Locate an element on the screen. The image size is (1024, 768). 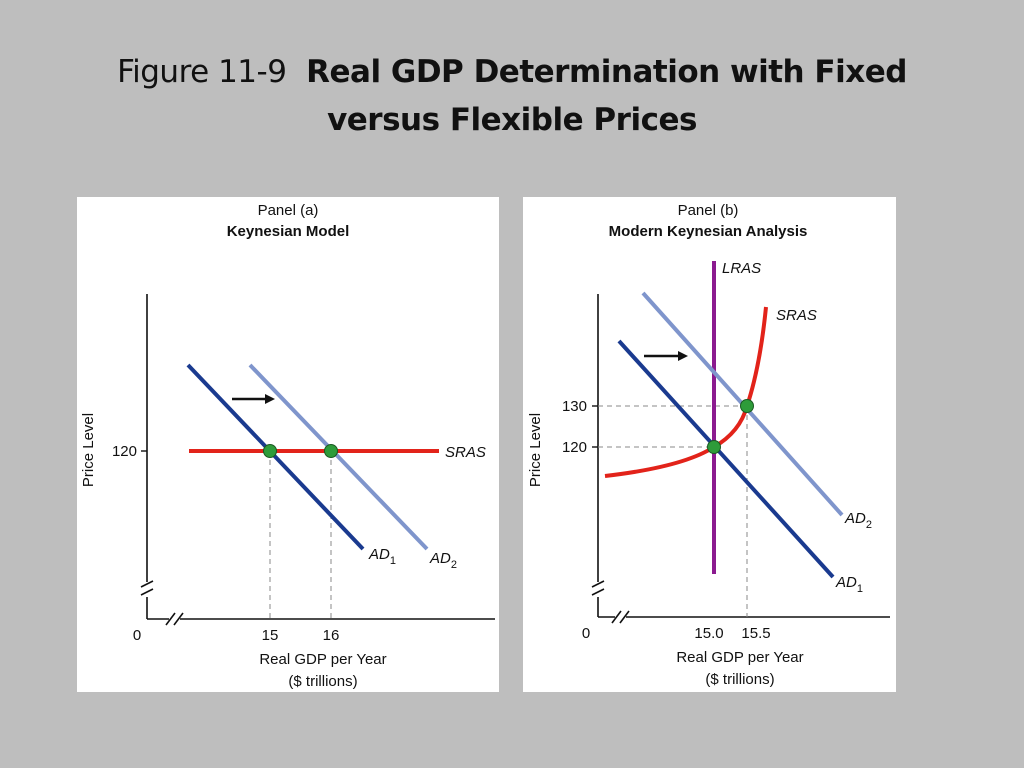
x-tick-label-15-0: 15.0 is located at coordinates (708, 633).